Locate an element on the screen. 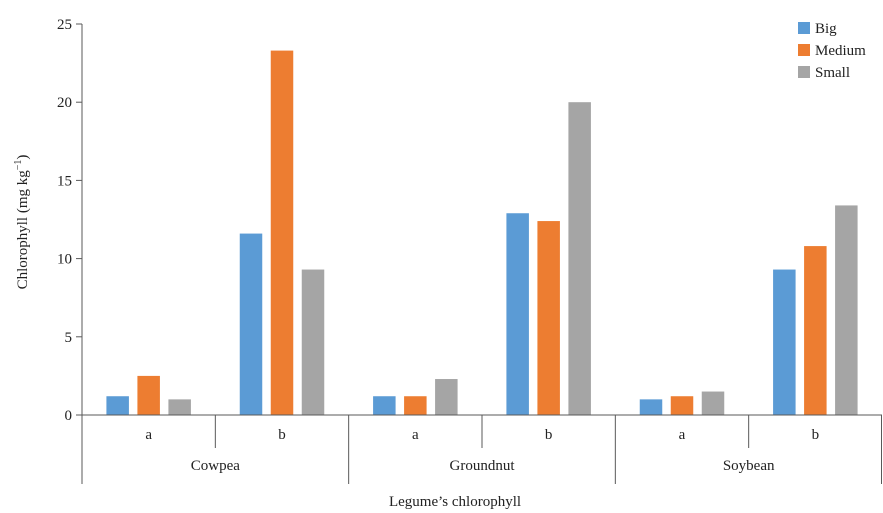 Image resolution: width=883 pixels, height=513 pixels. x-group-label: Cowpea is located at coordinates (215, 466).